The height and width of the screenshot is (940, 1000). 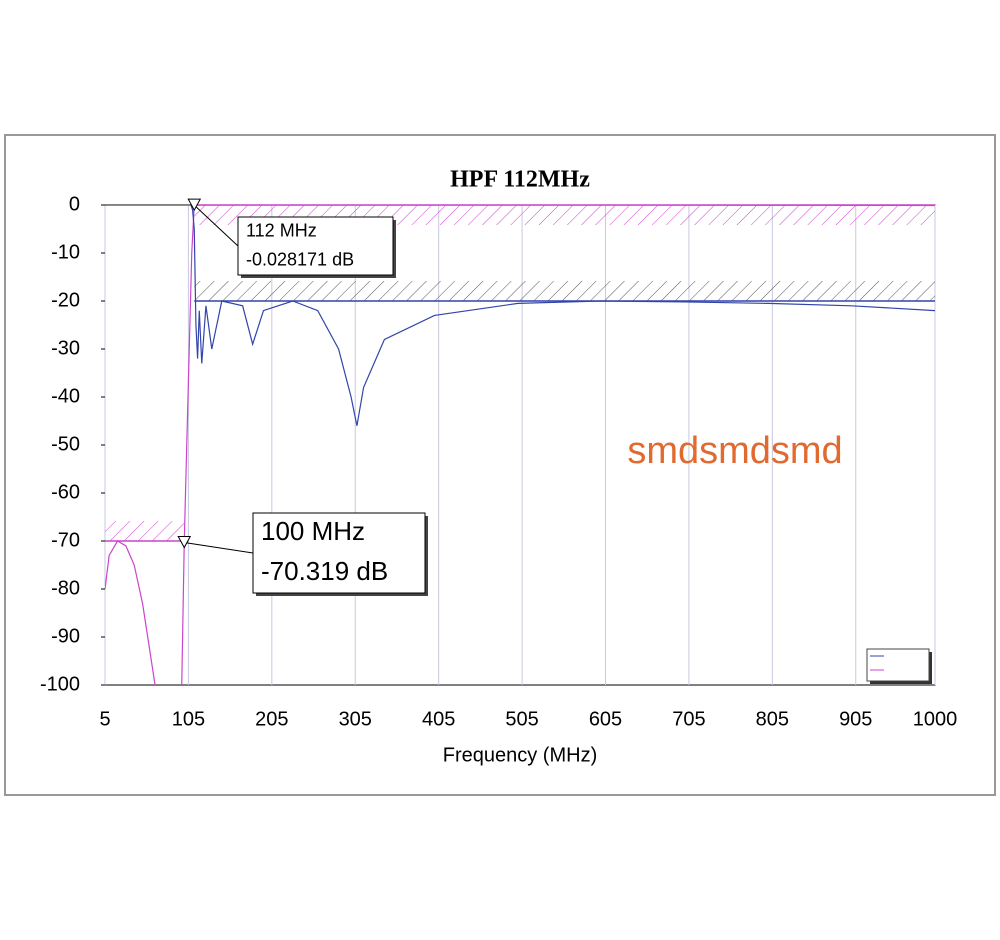 What do you see at coordinates (605, 719) in the screenshot?
I see `x-tick-label: 605` at bounding box center [605, 719].